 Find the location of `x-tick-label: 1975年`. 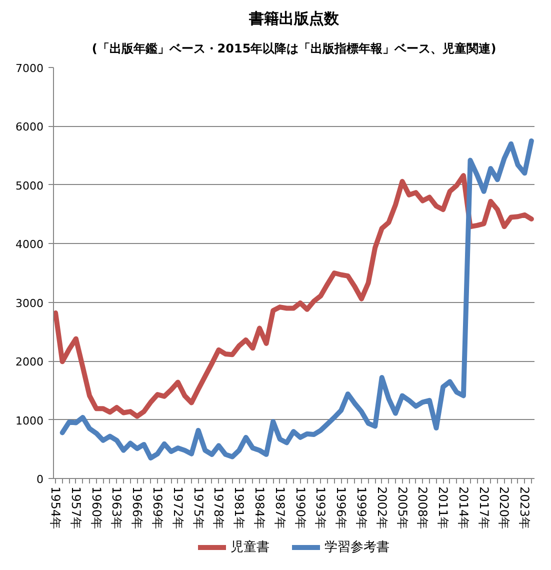

x-tick-label: 1975年 is located at coordinates (198, 508).